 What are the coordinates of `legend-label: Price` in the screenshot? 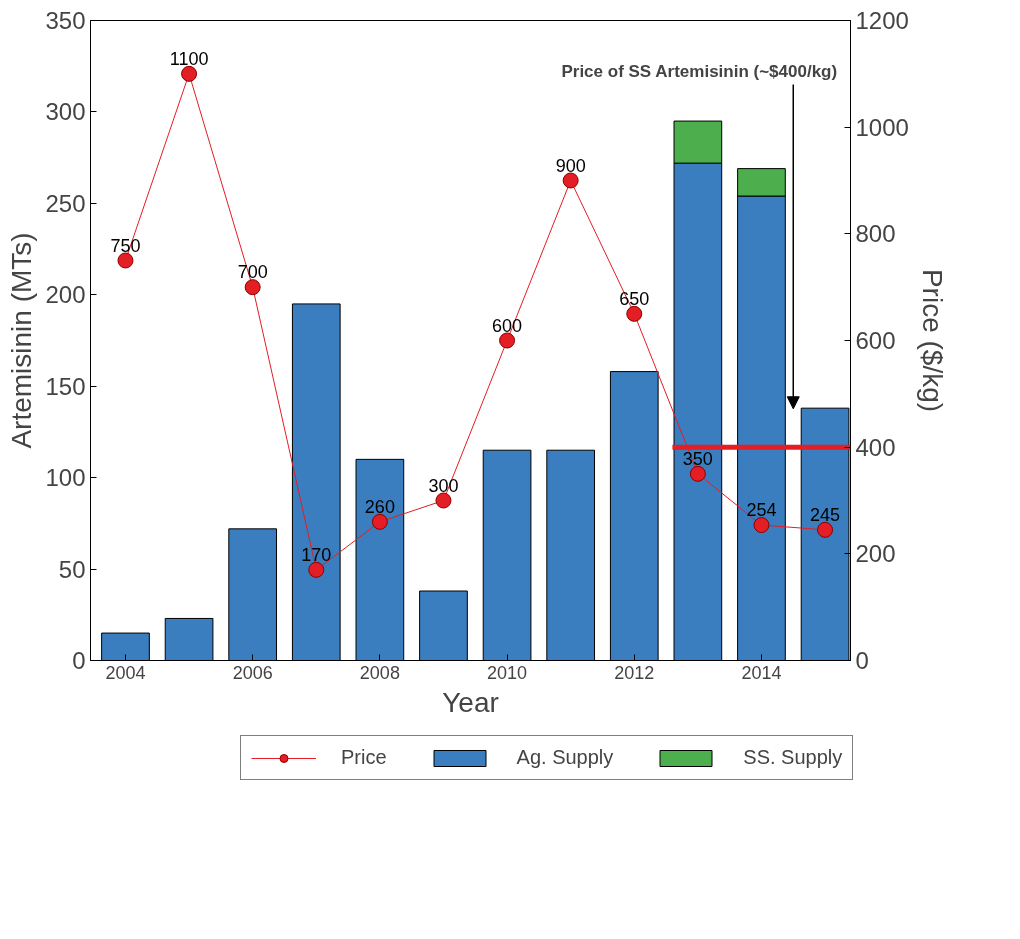 It's located at (364, 757).